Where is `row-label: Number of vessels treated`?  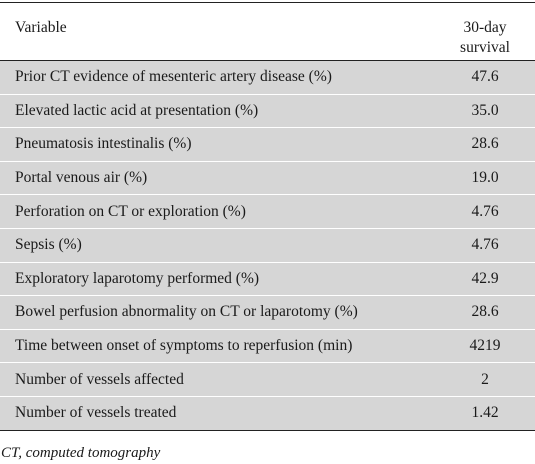
row-label: Number of vessels treated is located at coordinates (219, 413).